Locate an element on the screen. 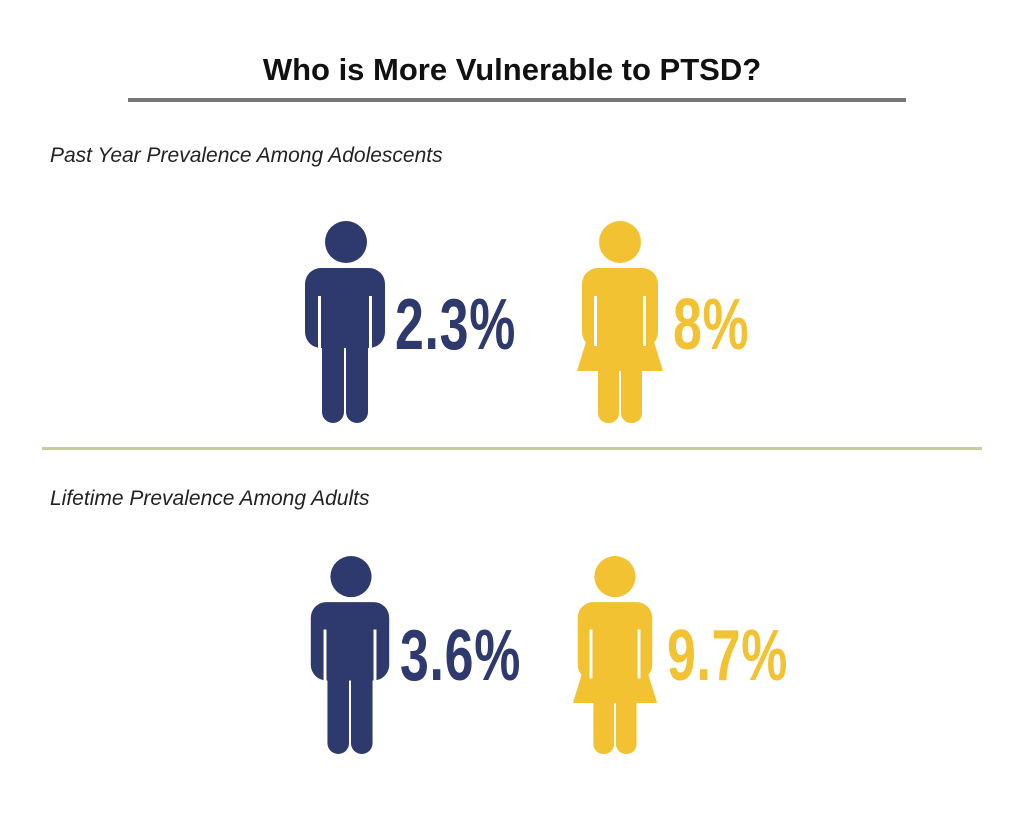 Image resolution: width=1024 pixels, height=819 pixels. section-divider is located at coordinates (512, 448).